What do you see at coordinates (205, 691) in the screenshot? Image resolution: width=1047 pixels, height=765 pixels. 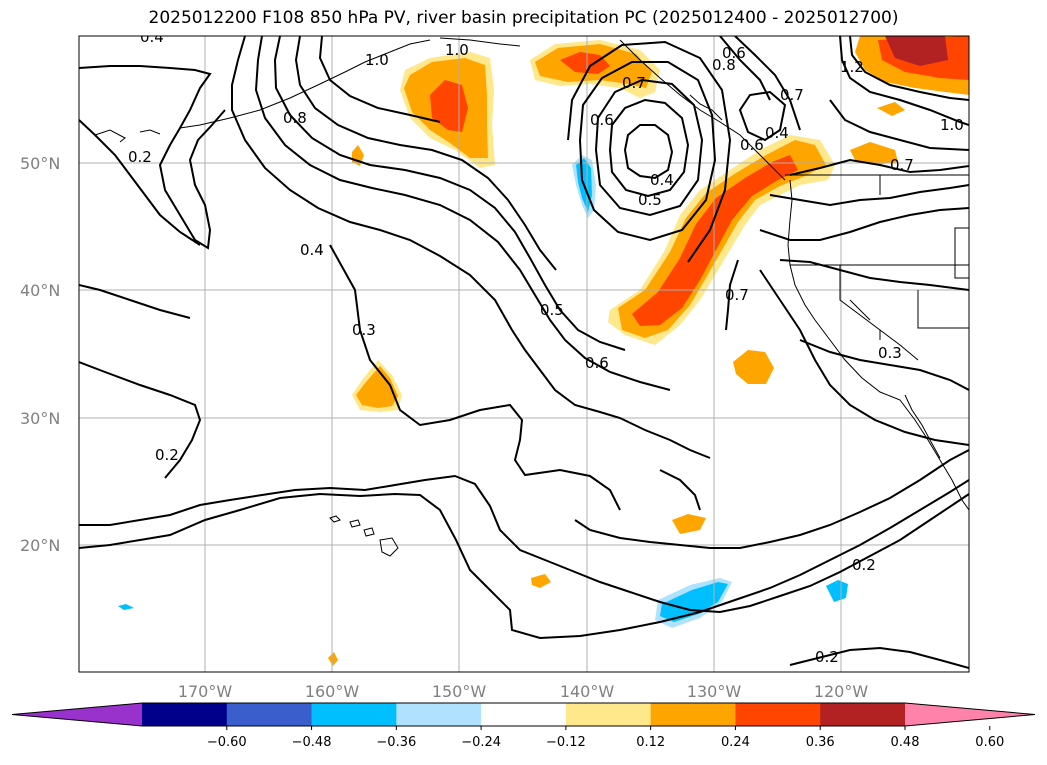 I see `lon-label-170w: 170°W` at bounding box center [205, 691].